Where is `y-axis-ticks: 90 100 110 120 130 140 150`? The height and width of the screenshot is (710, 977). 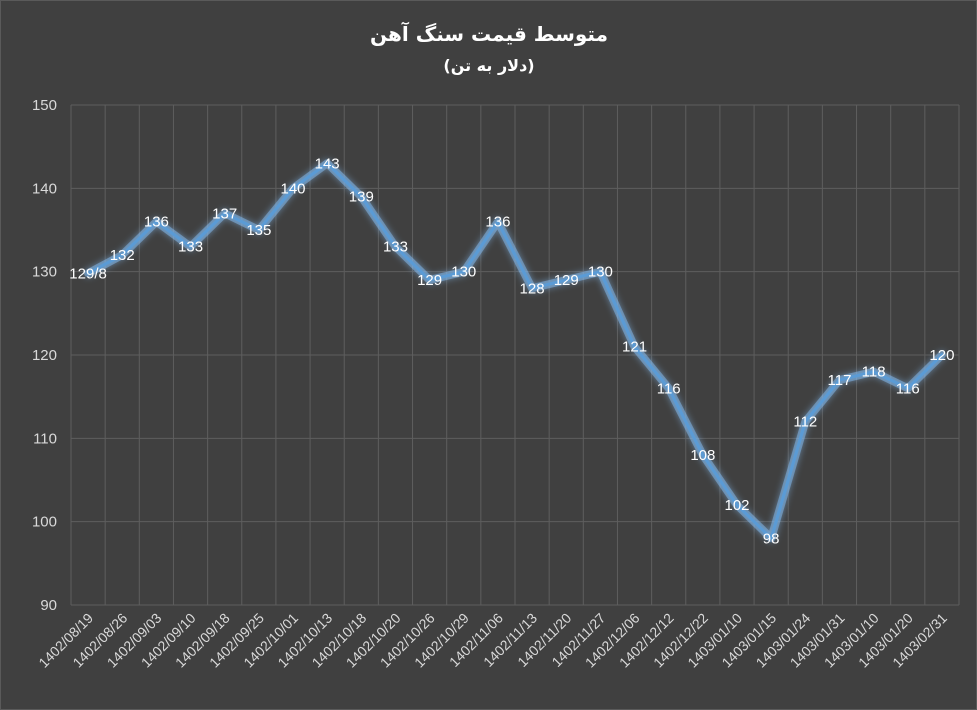 y-axis-ticks: 90 100 110 120 130 140 150 is located at coordinates (44, 355).